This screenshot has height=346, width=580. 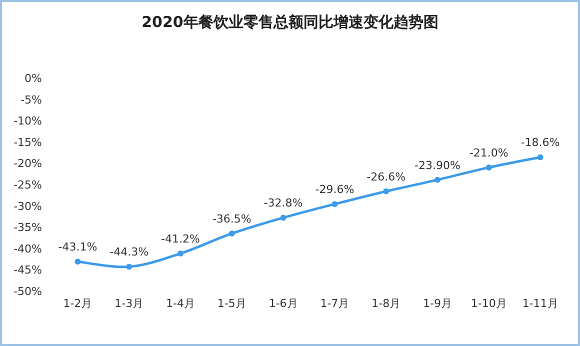 What do you see at coordinates (129, 252) in the screenshot?
I see `data-label: -44.3%` at bounding box center [129, 252].